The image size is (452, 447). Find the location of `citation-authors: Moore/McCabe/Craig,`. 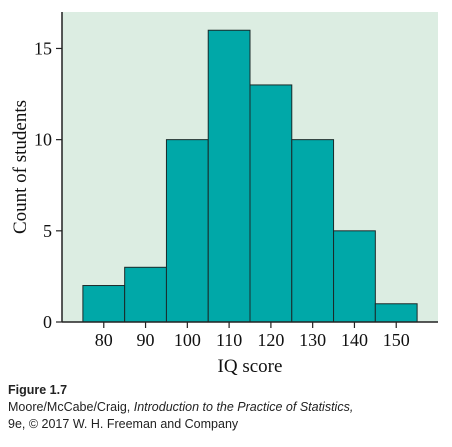

citation-authors: Moore/McCabe/Craig, is located at coordinates (71, 407).